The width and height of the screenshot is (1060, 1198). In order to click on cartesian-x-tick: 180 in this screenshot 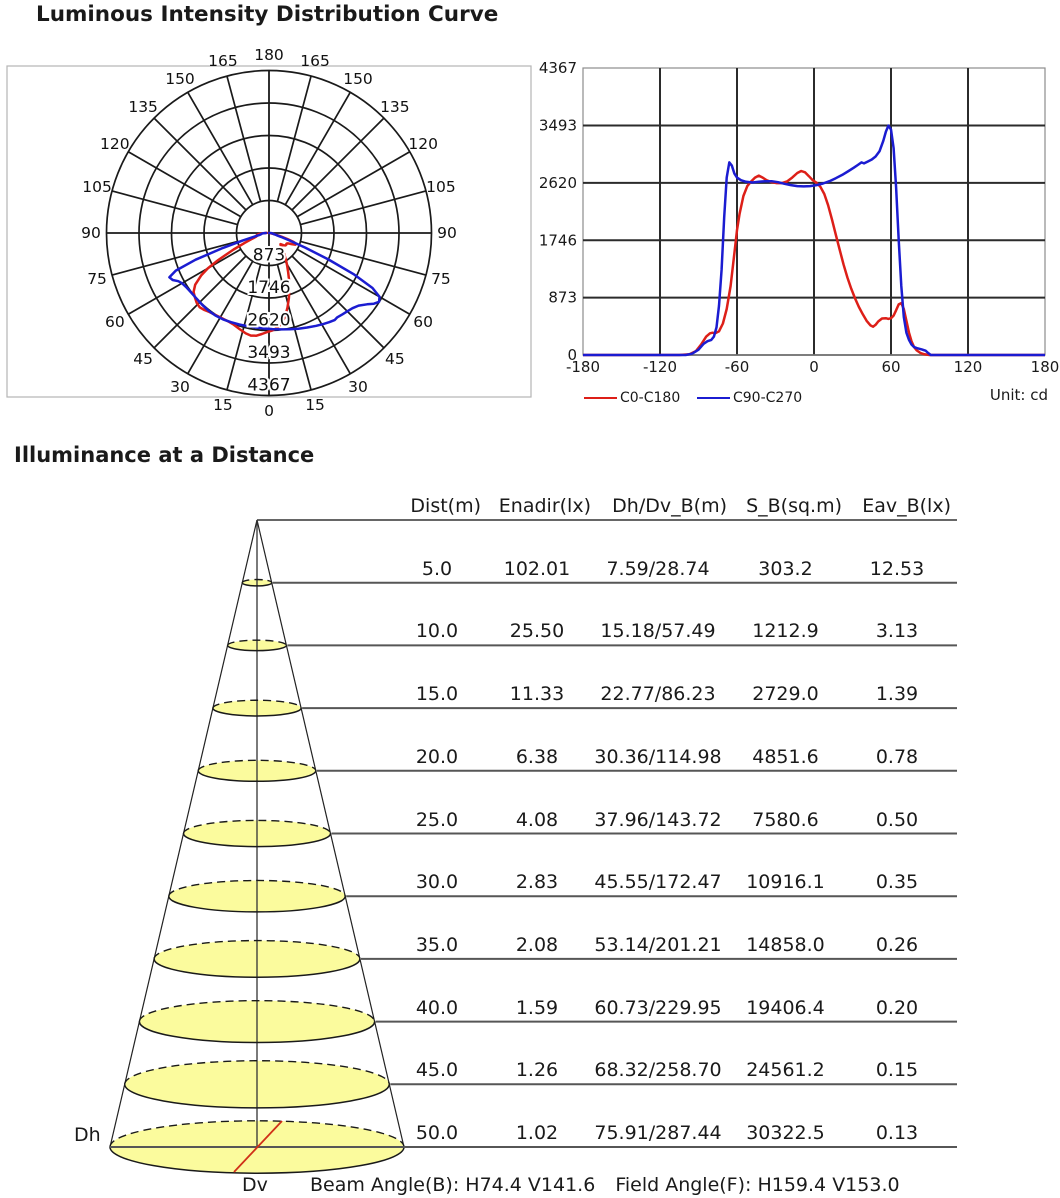, I will do `click(1045, 367)`.